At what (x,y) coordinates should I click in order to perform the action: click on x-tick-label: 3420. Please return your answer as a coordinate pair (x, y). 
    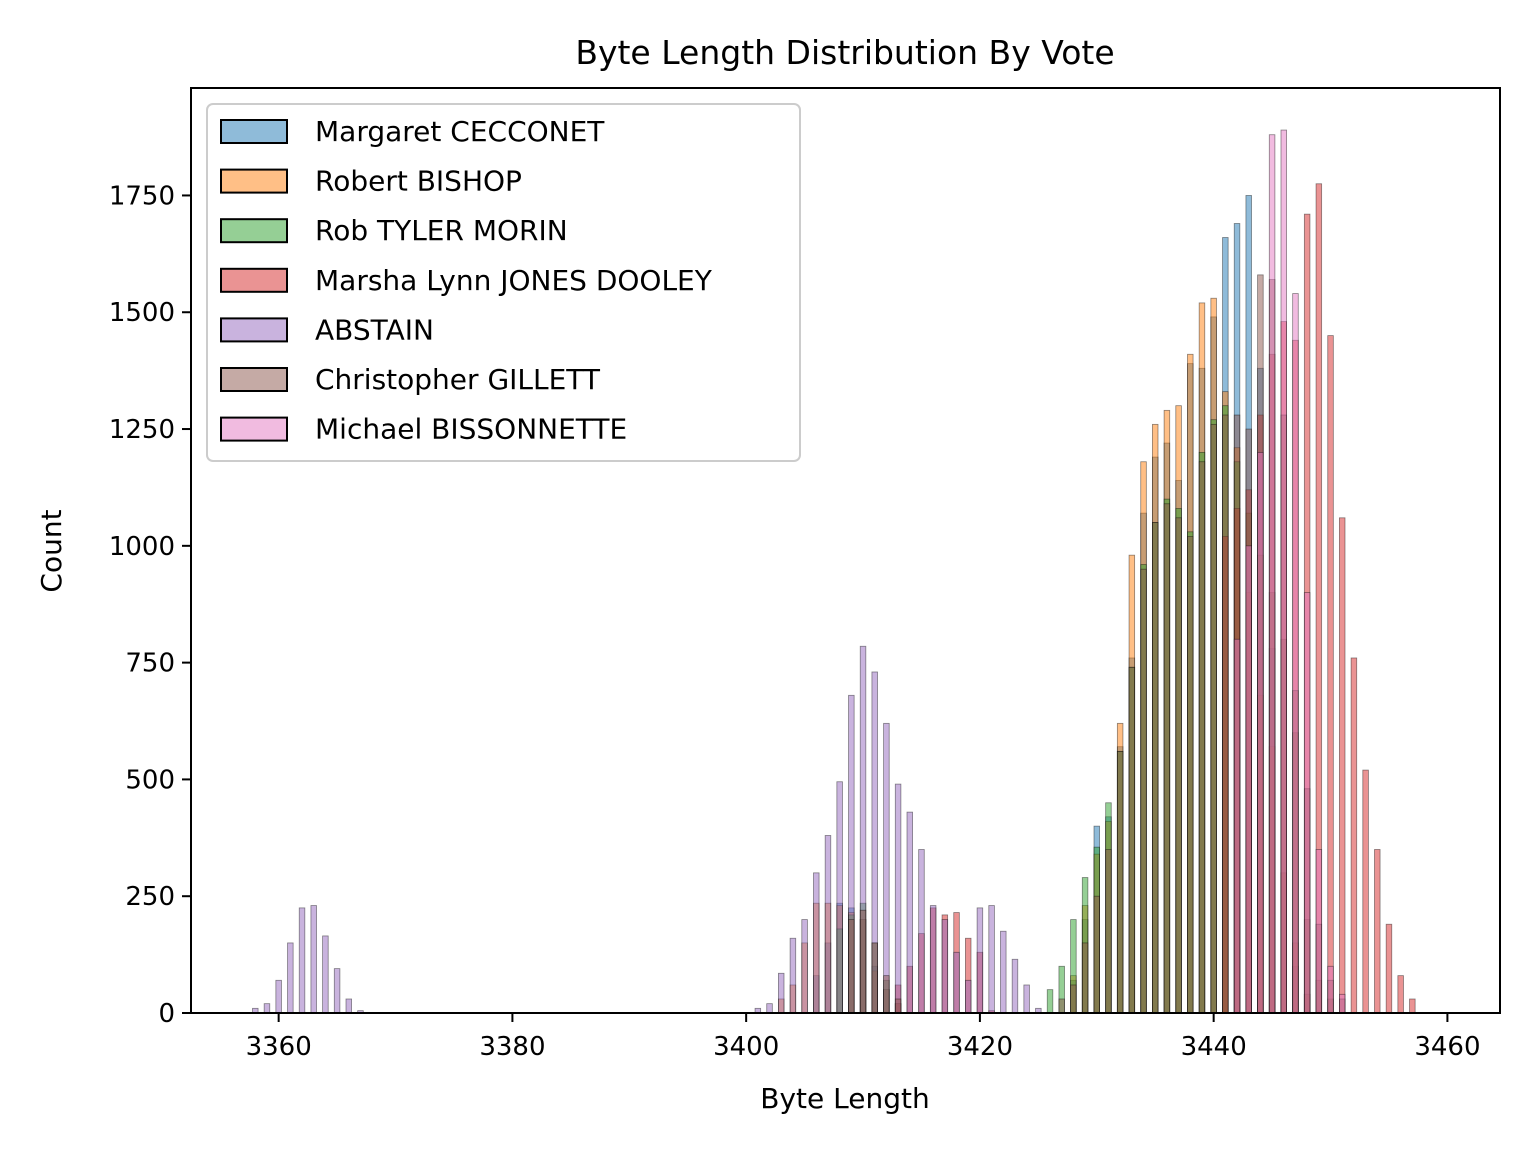
    Looking at the image, I should click on (980, 1047).